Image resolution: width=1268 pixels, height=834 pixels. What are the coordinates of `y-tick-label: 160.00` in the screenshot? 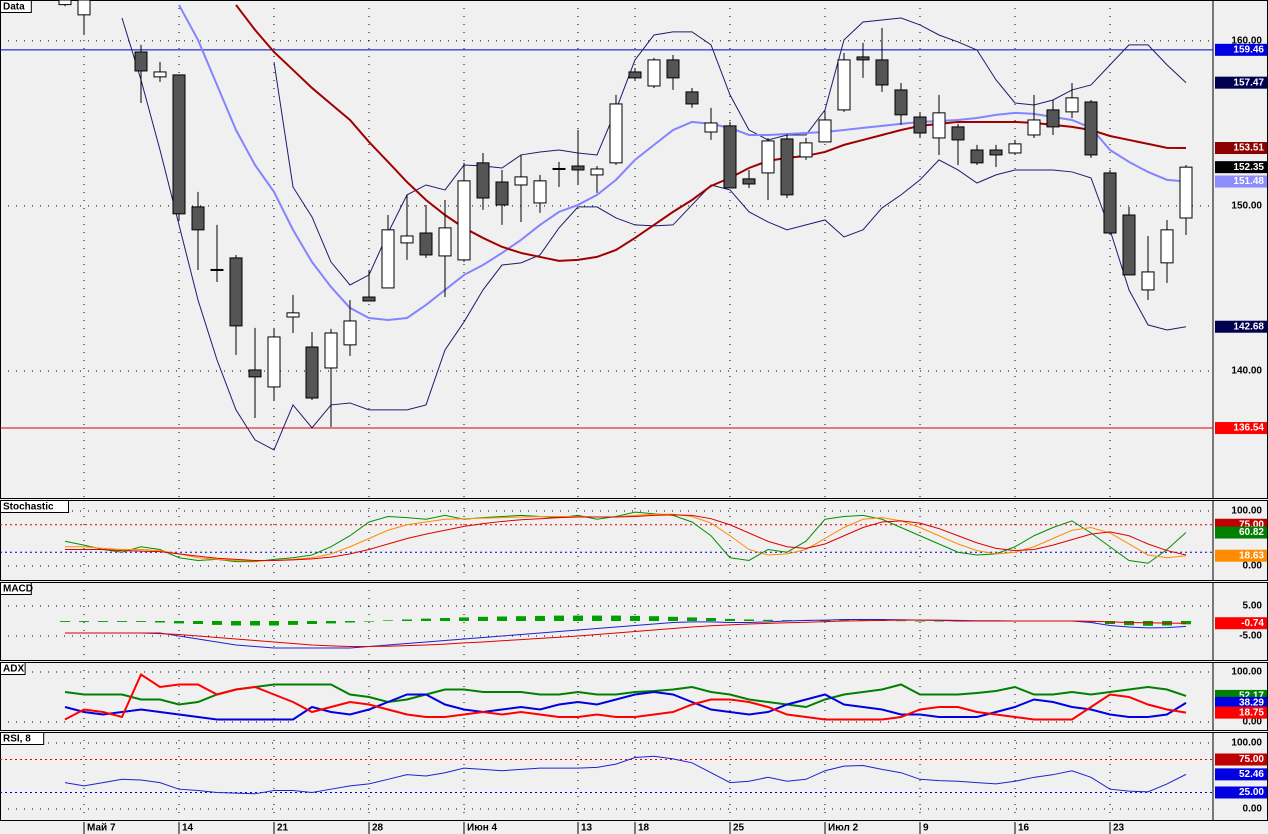 It's located at (1246, 41).